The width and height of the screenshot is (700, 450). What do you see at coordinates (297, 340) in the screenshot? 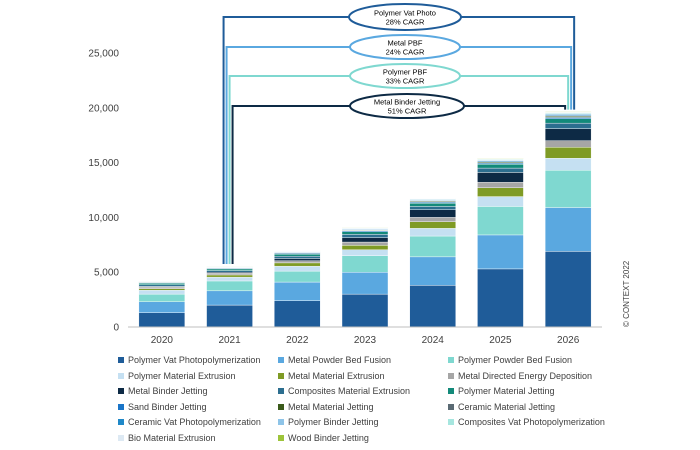
I see `x-tick-label: 2022` at bounding box center [297, 340].